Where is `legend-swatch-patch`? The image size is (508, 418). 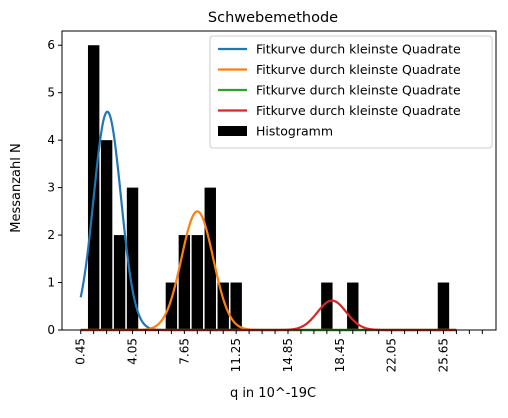 legend-swatch-patch is located at coordinates (232, 131).